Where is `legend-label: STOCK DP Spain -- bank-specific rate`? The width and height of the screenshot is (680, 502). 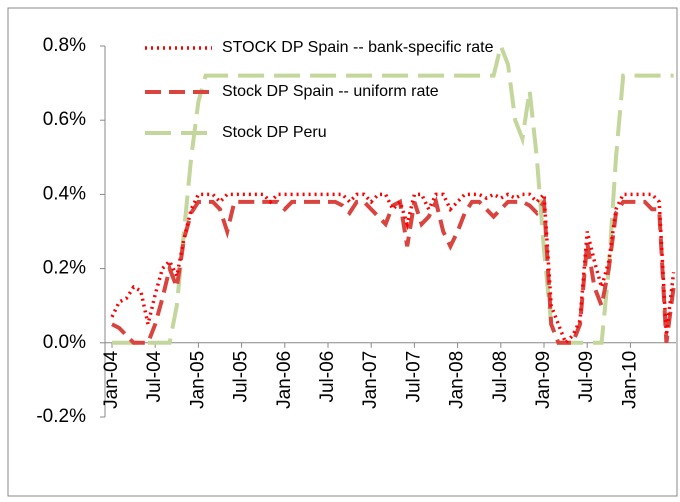 legend-label: STOCK DP Spain -- bank-specific rate is located at coordinates (358, 47).